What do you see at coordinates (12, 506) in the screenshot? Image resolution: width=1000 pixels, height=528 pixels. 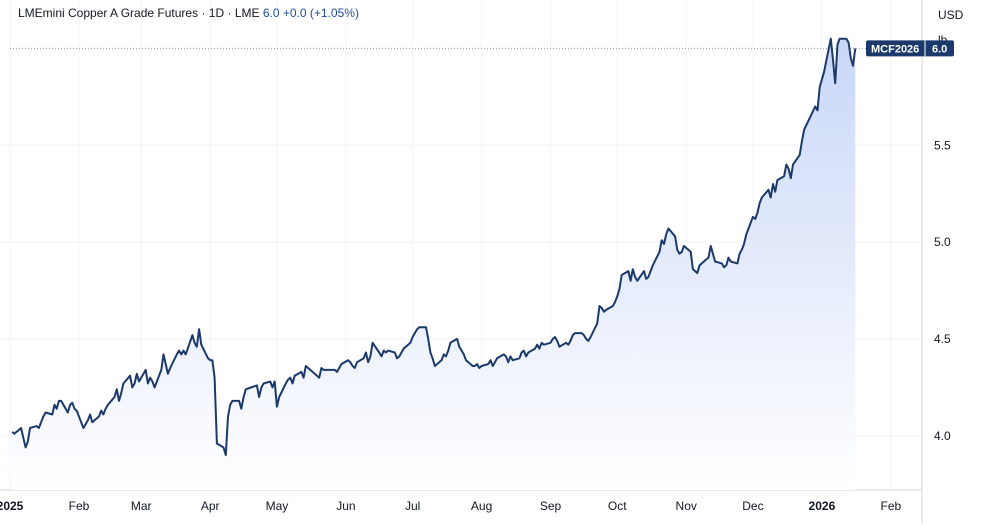 I see `x-tick-label: 2025` at bounding box center [12, 506].